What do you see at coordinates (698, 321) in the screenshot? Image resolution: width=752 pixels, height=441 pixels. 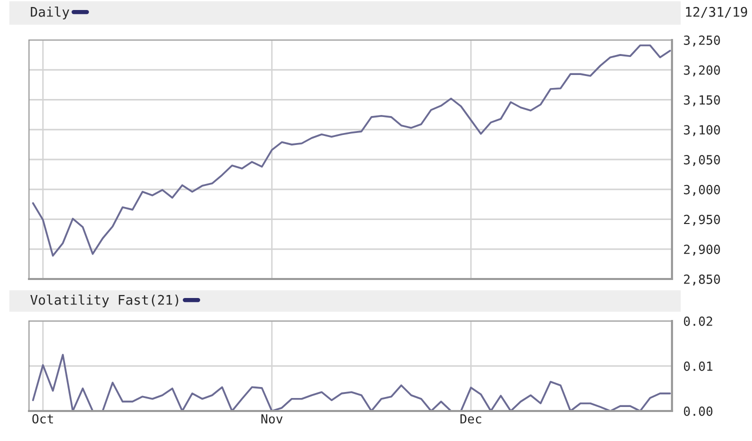 I see `y-tick-label: 0.02` at bounding box center [698, 321].